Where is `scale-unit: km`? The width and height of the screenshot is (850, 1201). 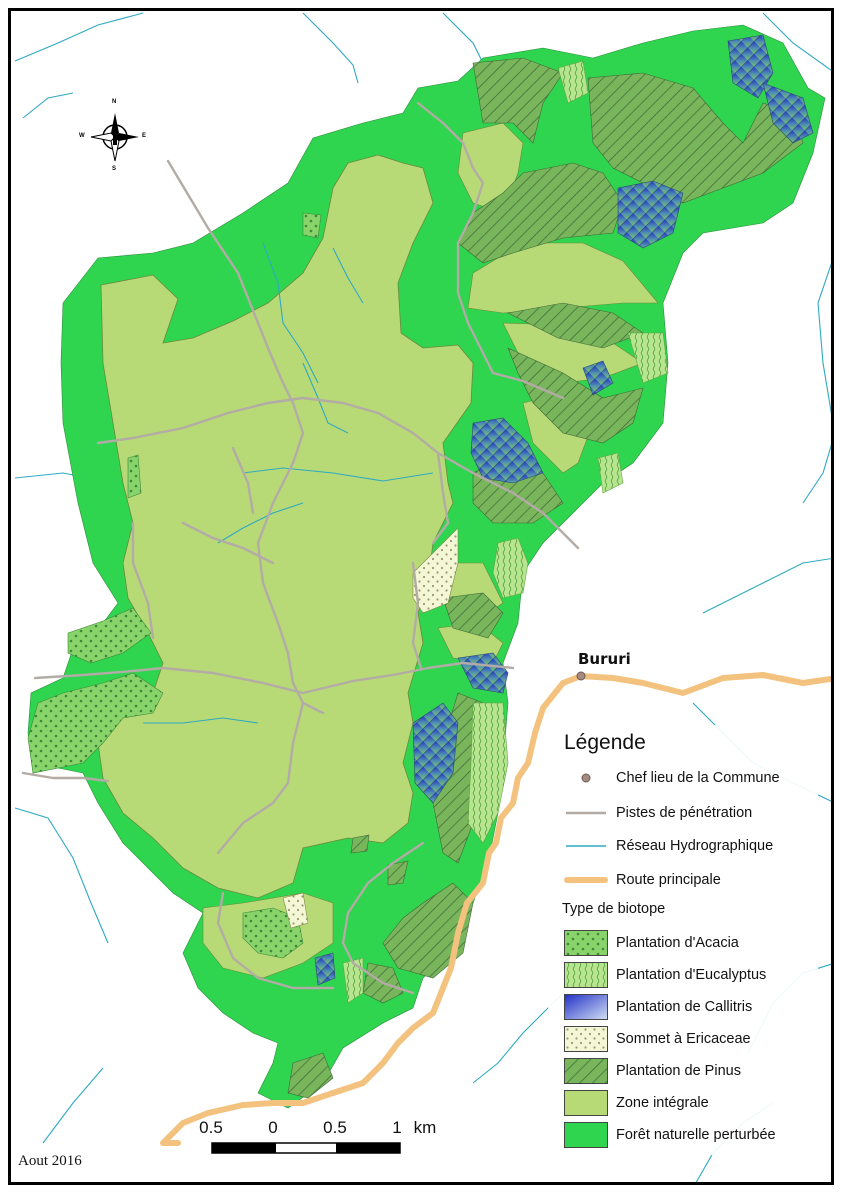
scale-unit: km is located at coordinates (425, 1127).